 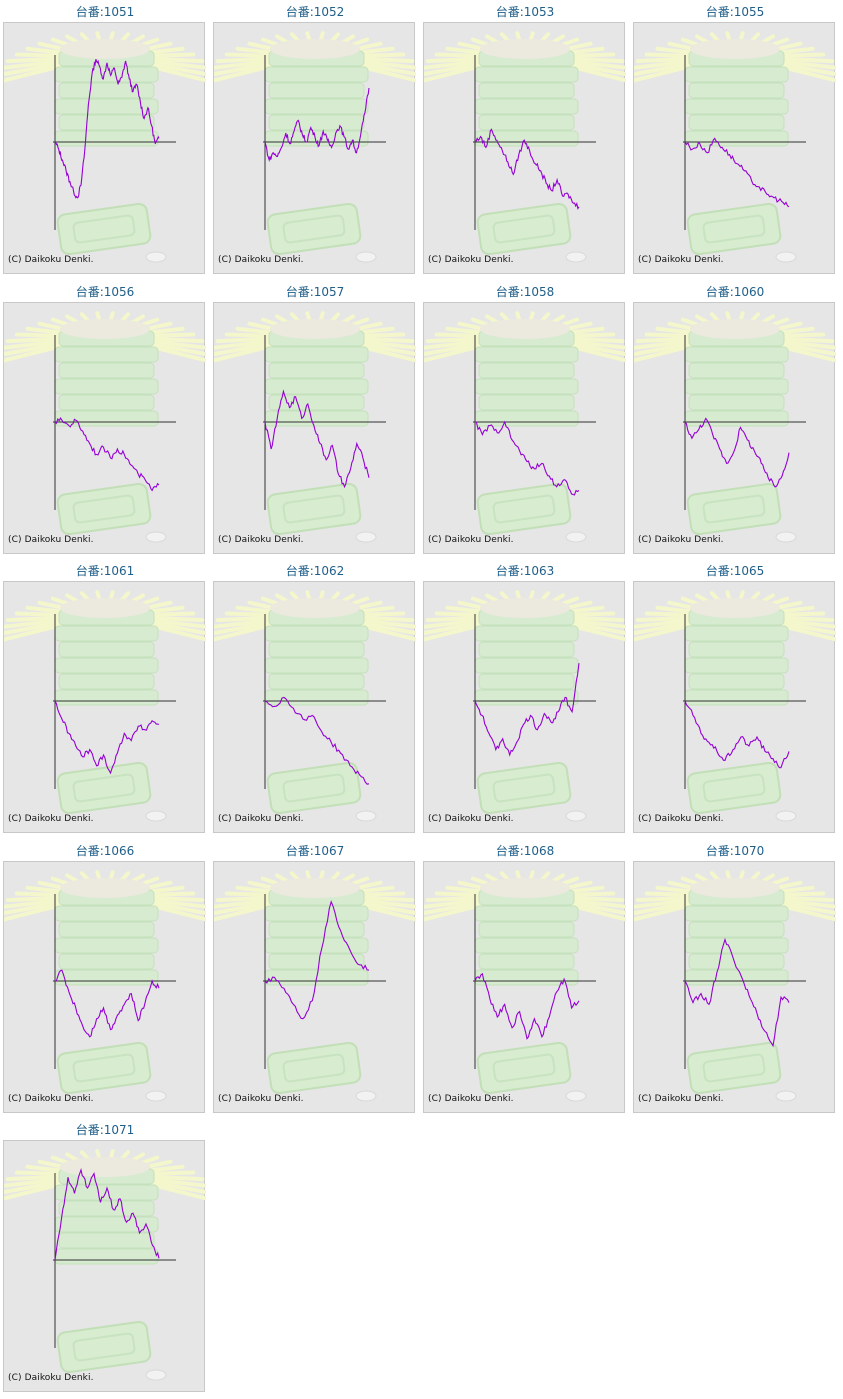 I want to click on chart-title: 台番:1051, so click(x=105, y=12).